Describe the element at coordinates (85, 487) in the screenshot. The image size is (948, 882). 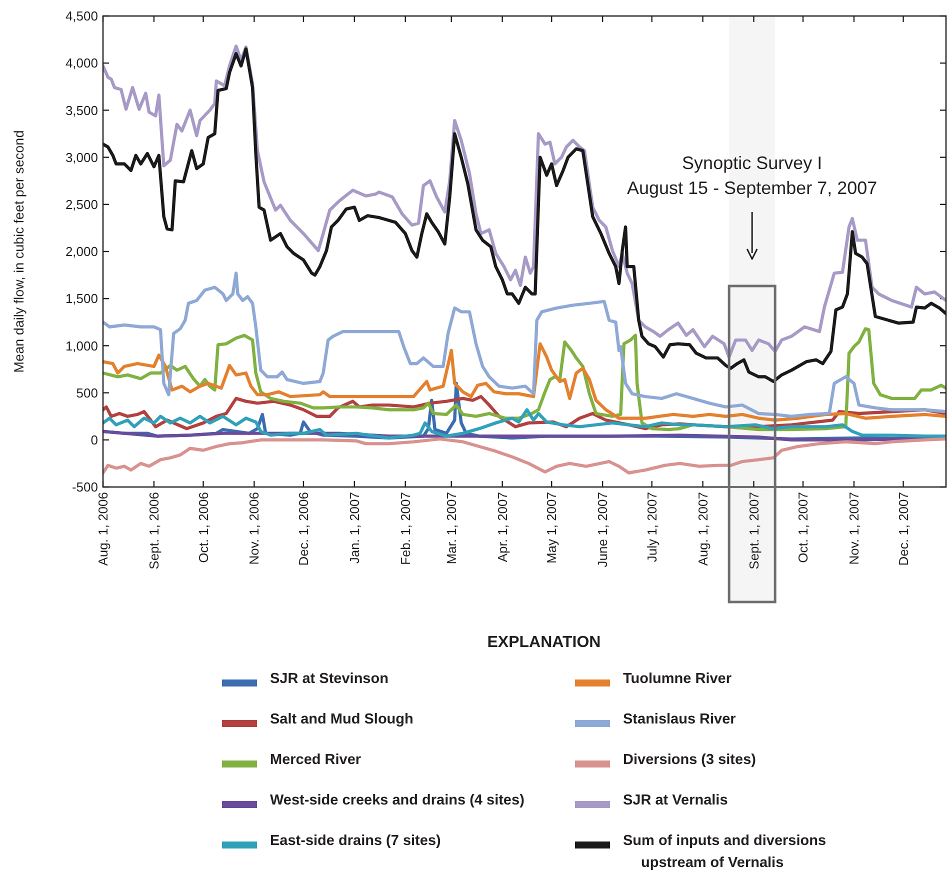
I see `y-tick-label: -500` at that location.